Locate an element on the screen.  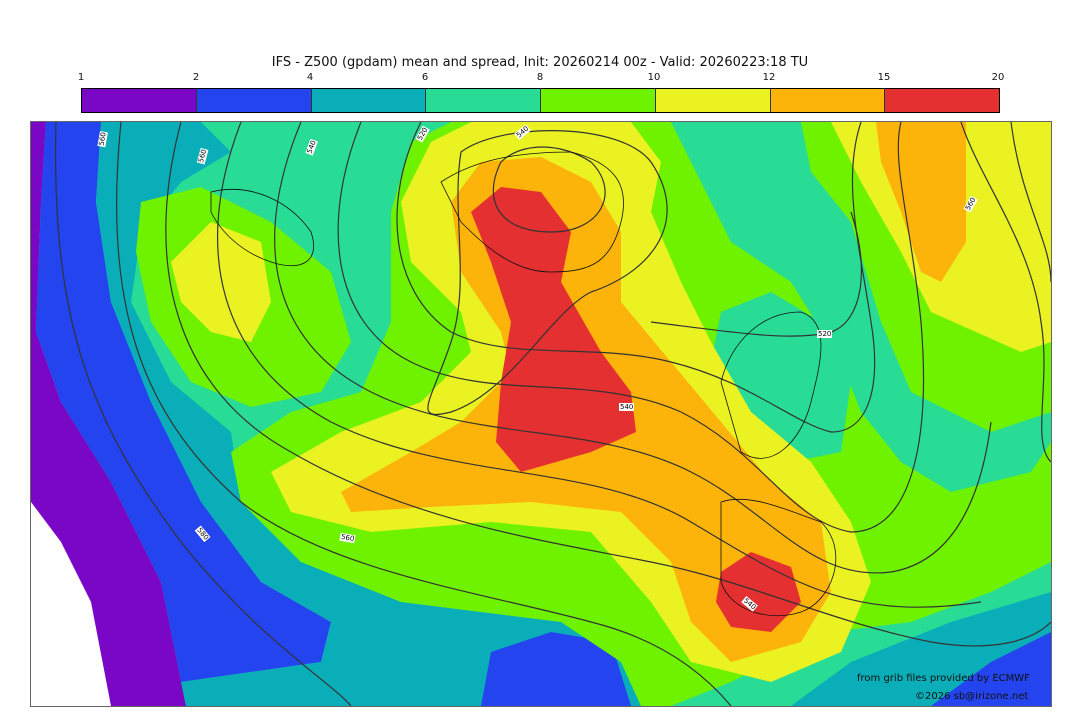
source-credit: from grib files provided by ECMWF is located at coordinates (943, 678).